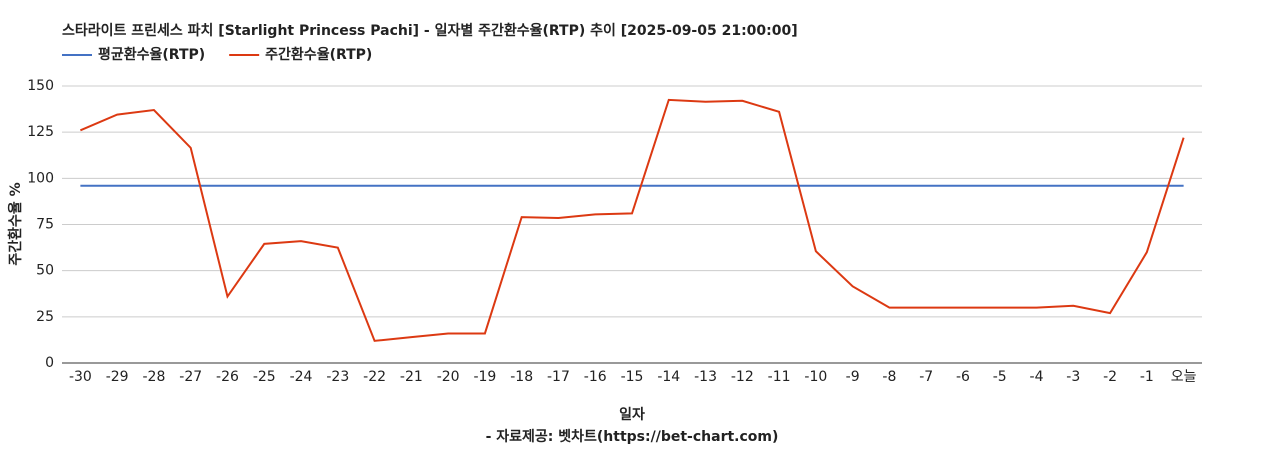  Describe the element at coordinates (889, 377) in the screenshot. I see `x-tick-label: -8` at that location.